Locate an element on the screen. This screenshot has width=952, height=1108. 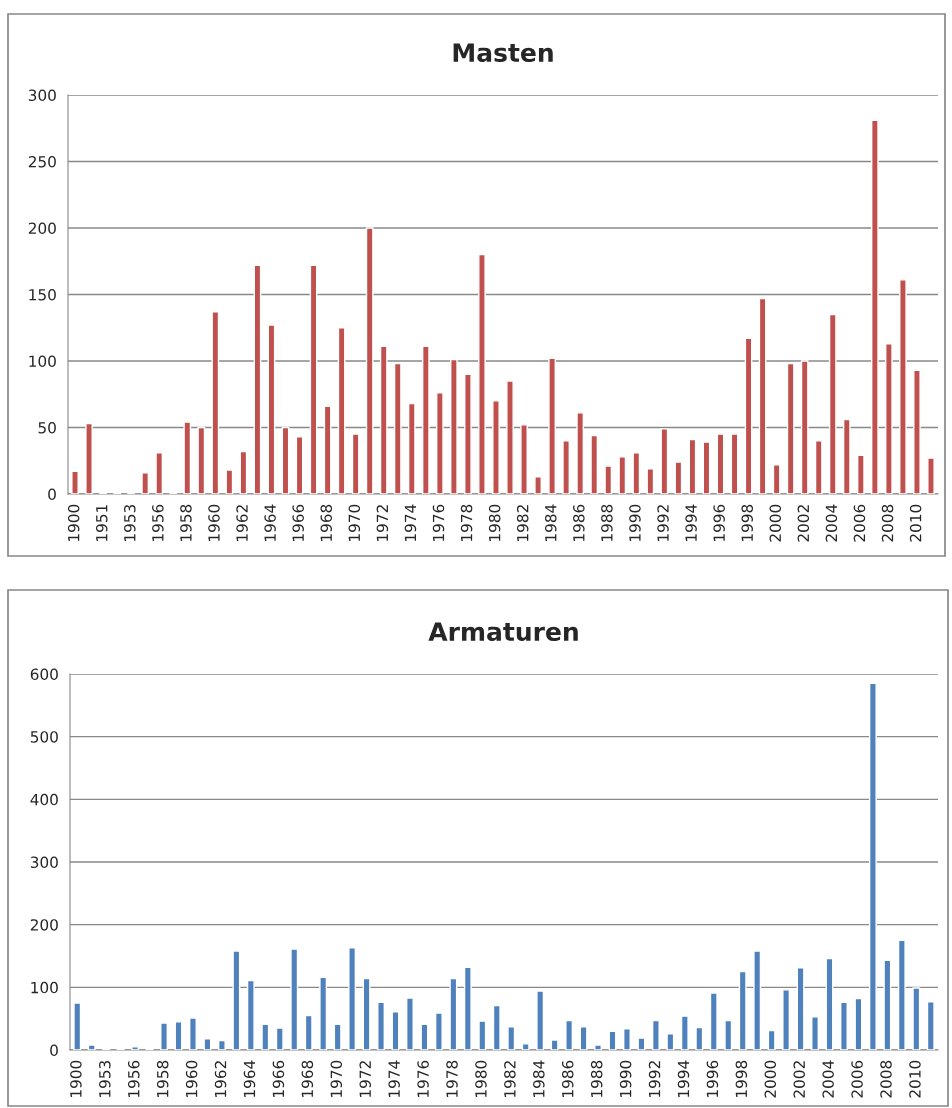
chart-title: Armaturen is located at coordinates (503, 632).